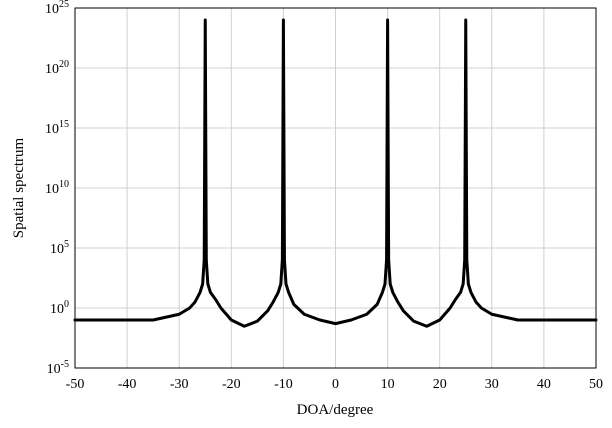 Image resolution: width=612 pixels, height=428 pixels. I want to click on y-tick-label: 10¹⁵, so click(57, 128).